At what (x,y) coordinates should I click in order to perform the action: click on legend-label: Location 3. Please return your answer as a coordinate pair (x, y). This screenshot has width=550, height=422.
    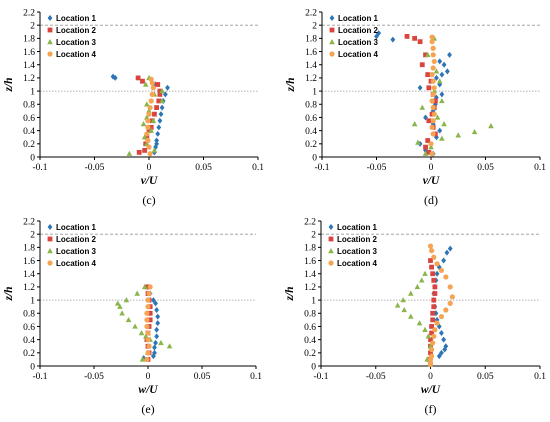
    Looking at the image, I should click on (76, 42).